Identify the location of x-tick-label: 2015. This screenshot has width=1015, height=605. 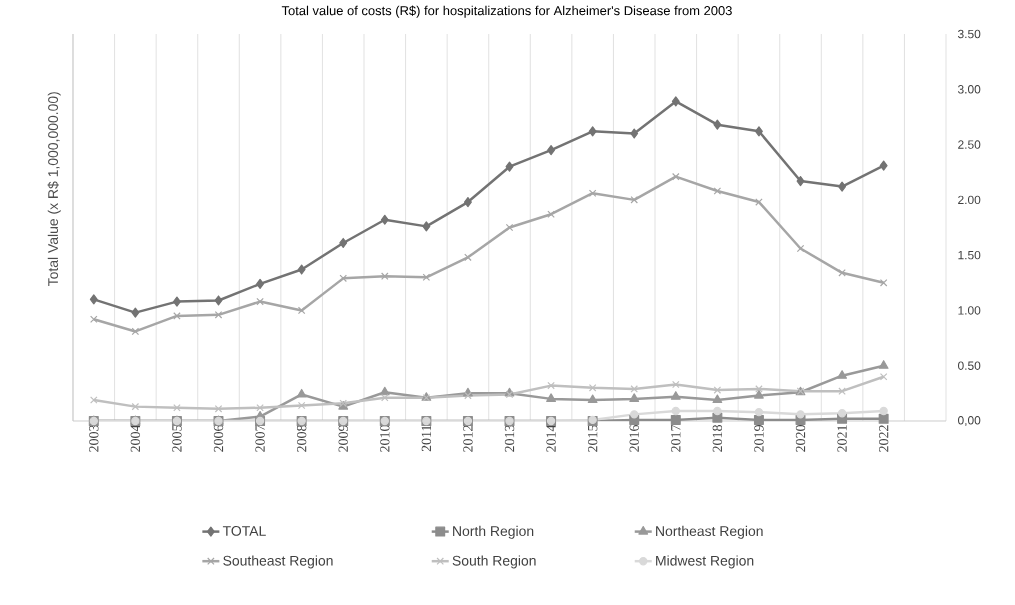
(592, 438).